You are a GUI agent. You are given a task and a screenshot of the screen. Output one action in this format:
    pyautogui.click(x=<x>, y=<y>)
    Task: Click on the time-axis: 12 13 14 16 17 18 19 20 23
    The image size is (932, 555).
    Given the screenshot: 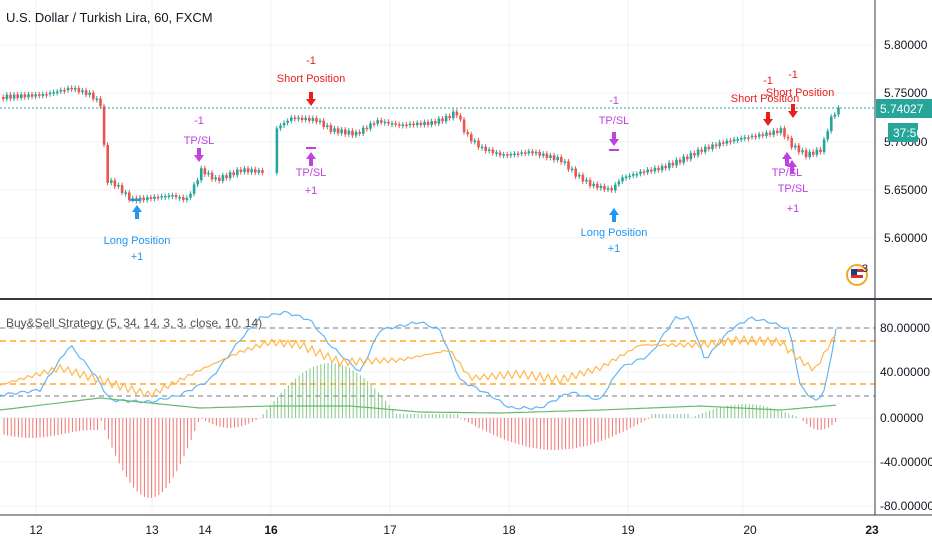 What is the action you would take?
    pyautogui.click(x=454, y=530)
    